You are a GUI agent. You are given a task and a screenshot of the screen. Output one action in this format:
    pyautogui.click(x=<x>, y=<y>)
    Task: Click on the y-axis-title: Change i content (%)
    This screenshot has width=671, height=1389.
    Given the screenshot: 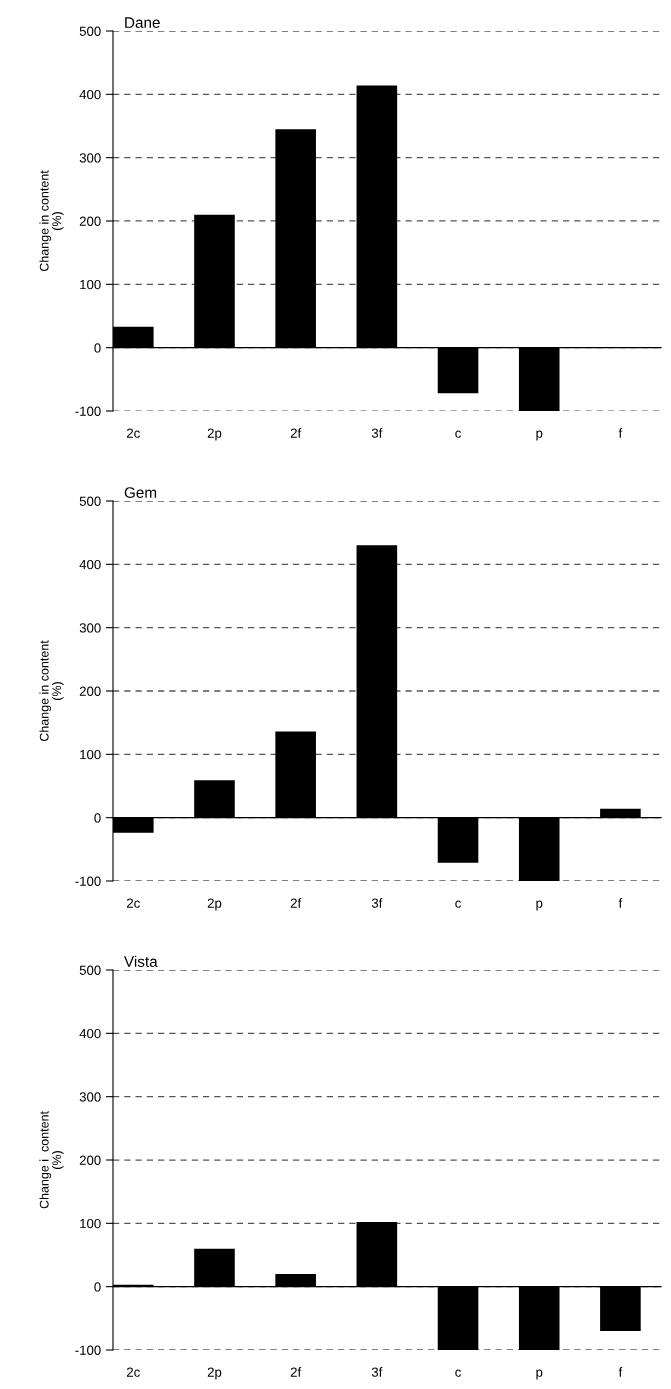 What is the action you would take?
    pyautogui.click(x=51, y=1160)
    